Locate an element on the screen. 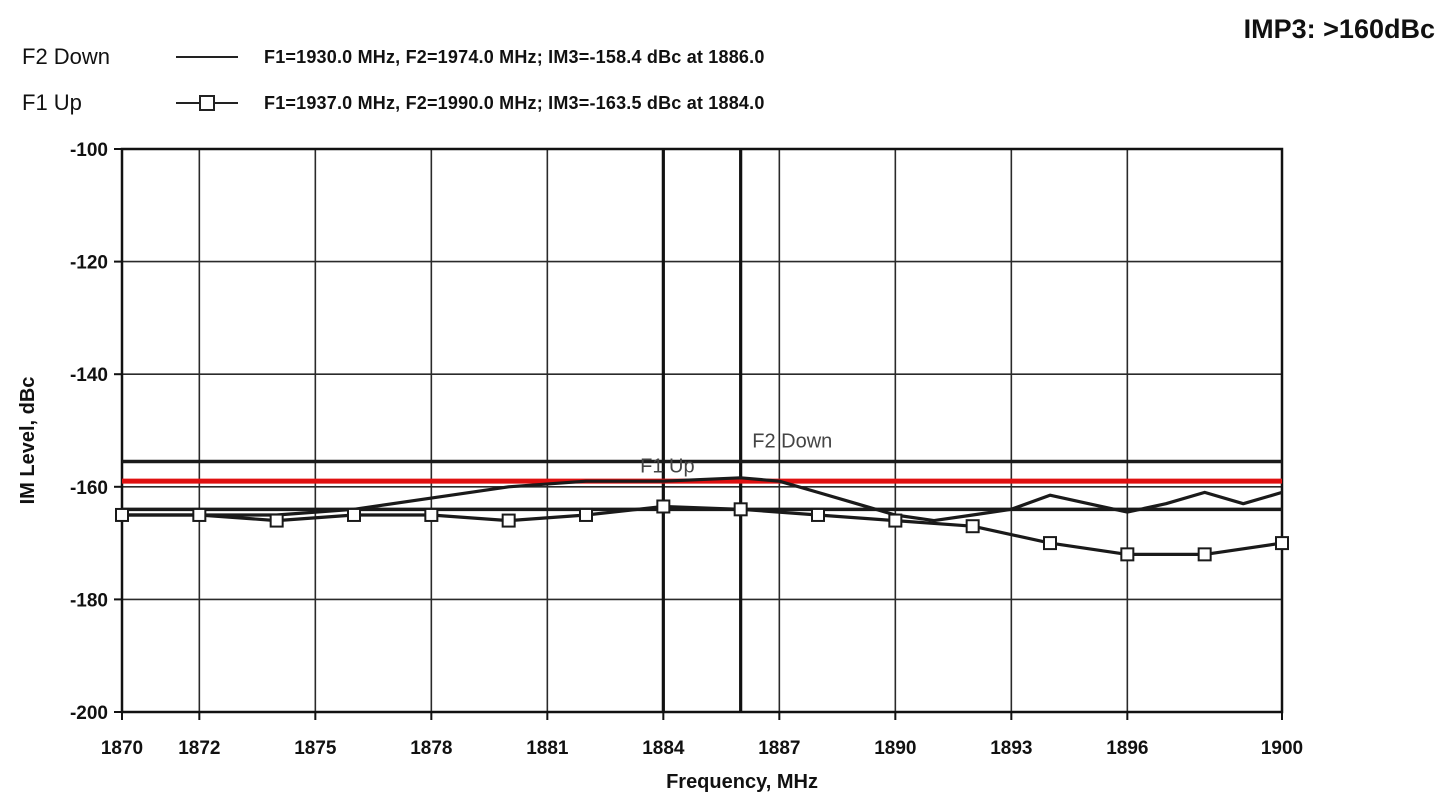 This screenshot has width=1445, height=799. legend-line-square-marker-icon is located at coordinates (207, 103).